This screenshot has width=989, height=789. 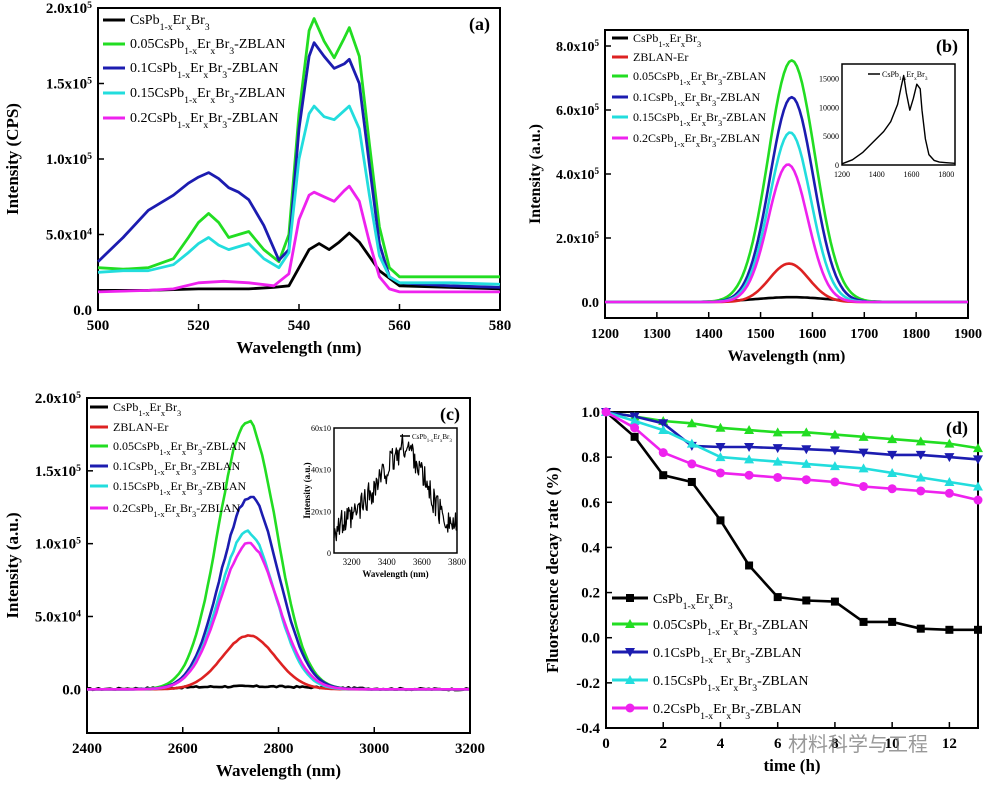 What do you see at coordinates (663, 744) in the screenshot?
I see `x-tick-label: 2` at bounding box center [663, 744].